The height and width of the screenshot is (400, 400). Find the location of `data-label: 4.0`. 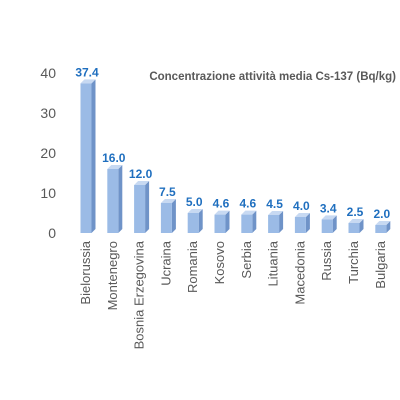

data-label: 4.0 is located at coordinates (301, 206).